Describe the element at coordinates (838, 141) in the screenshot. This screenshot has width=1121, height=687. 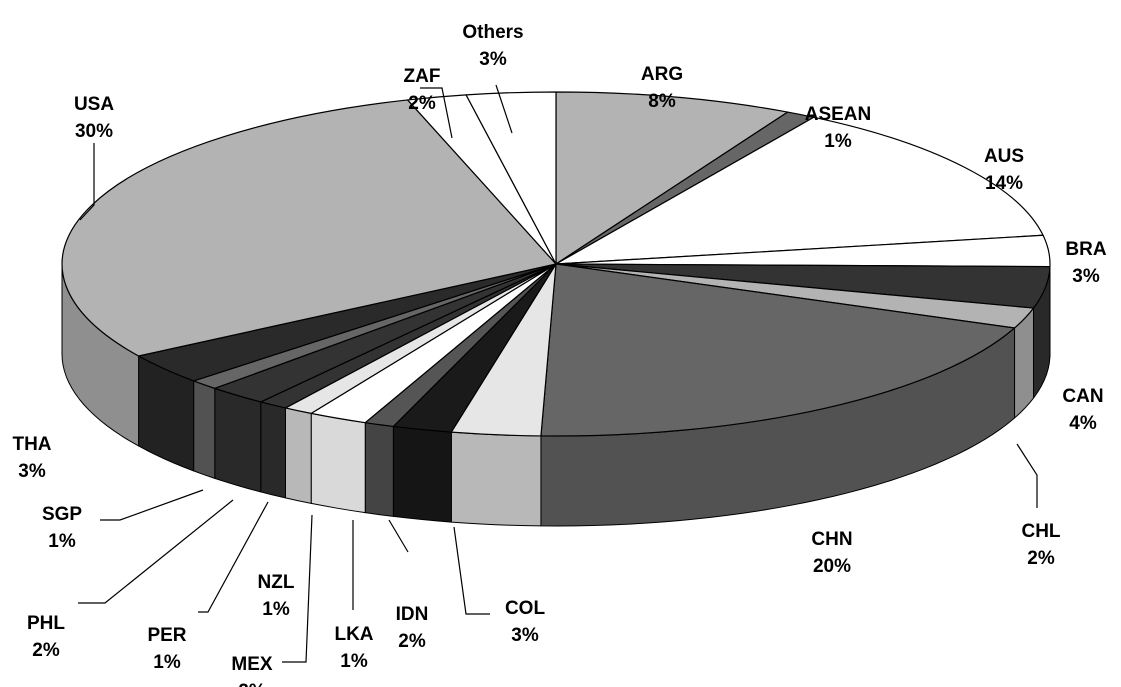
I see `slice-value-asean: 1%` at that location.